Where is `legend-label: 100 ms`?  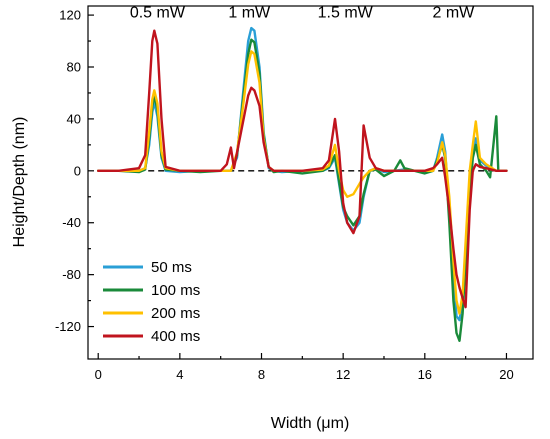 legend-label: 100 ms is located at coordinates (175, 290).